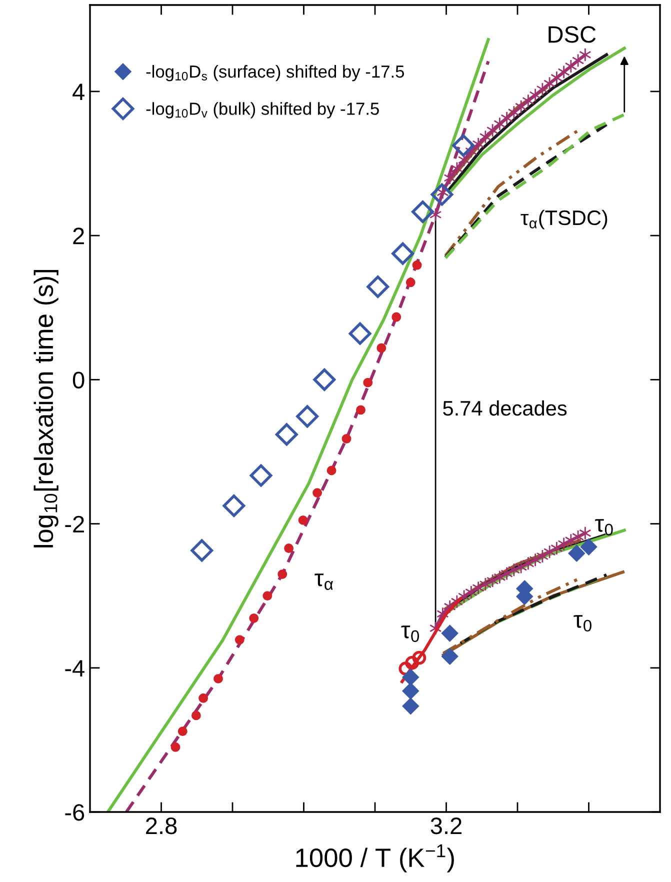  What do you see at coordinates (78, 236) in the screenshot?
I see `y-tick-label: 2` at bounding box center [78, 236].